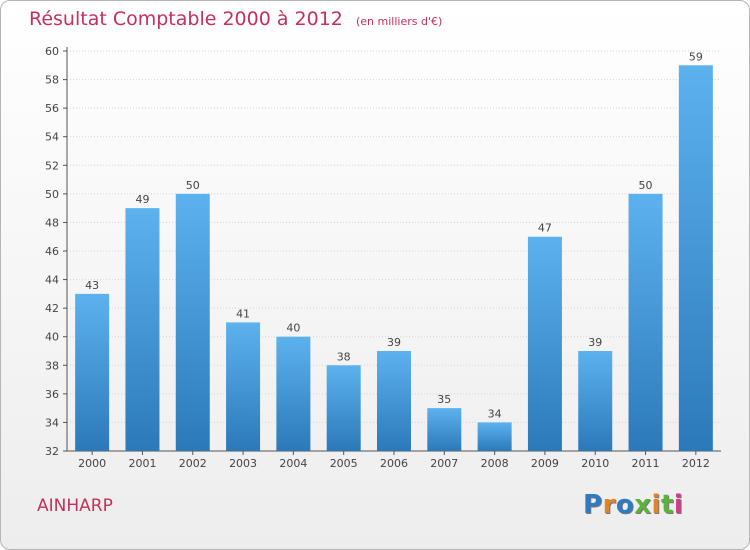 Image resolution: width=750 pixels, height=550 pixels. What do you see at coordinates (52, 165) in the screenshot?
I see `y-tick-label: 52` at bounding box center [52, 165].